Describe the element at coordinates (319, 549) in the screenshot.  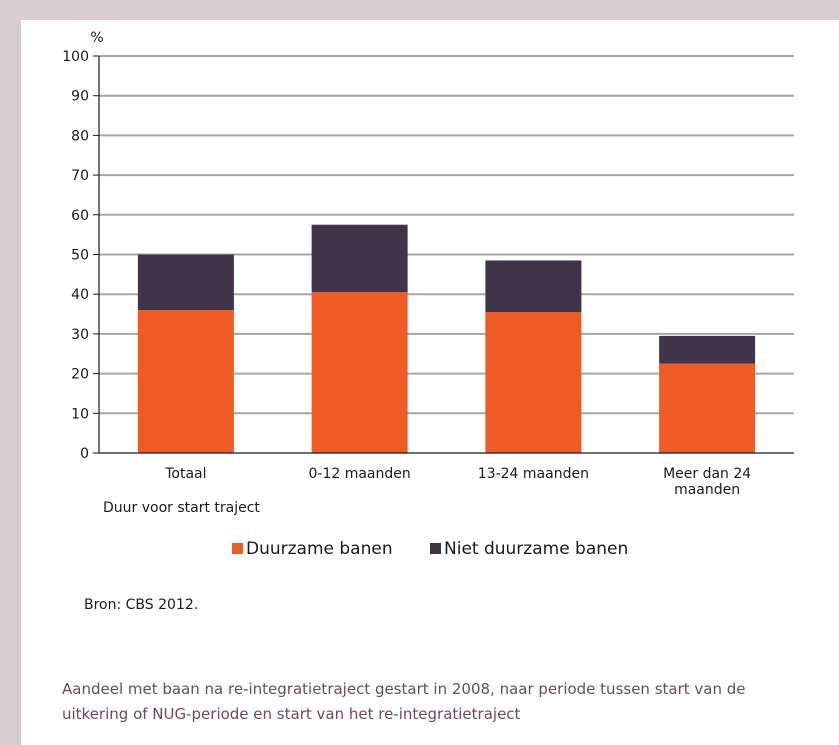
I see `legend-label-duurzame: Duurzame banen` at that location.